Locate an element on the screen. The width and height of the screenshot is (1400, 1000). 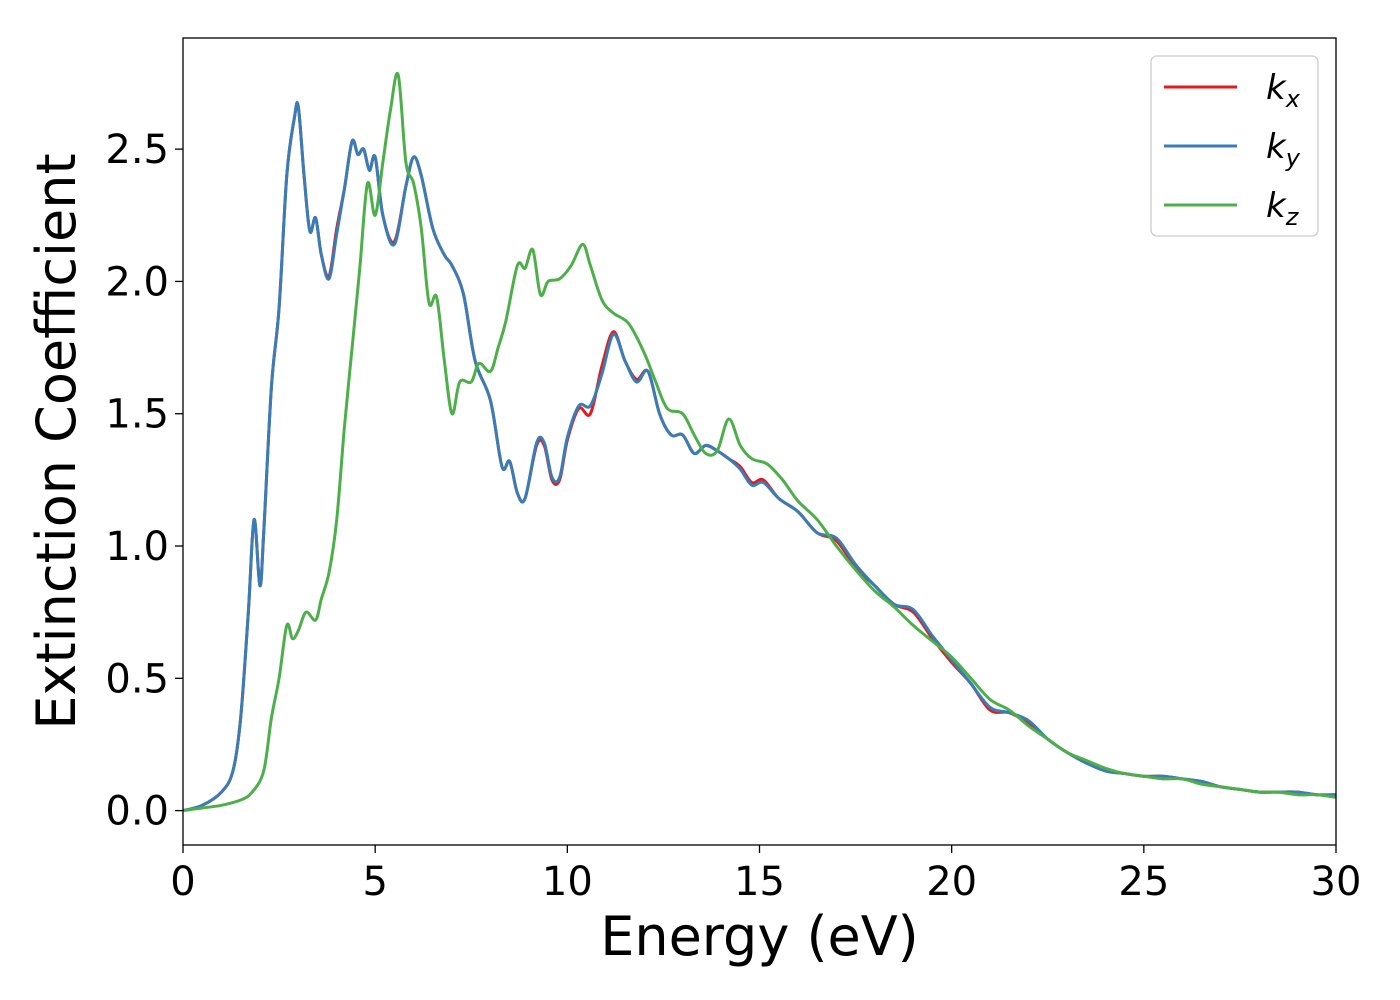
x-tick-label: 10 is located at coordinates (567, 882).